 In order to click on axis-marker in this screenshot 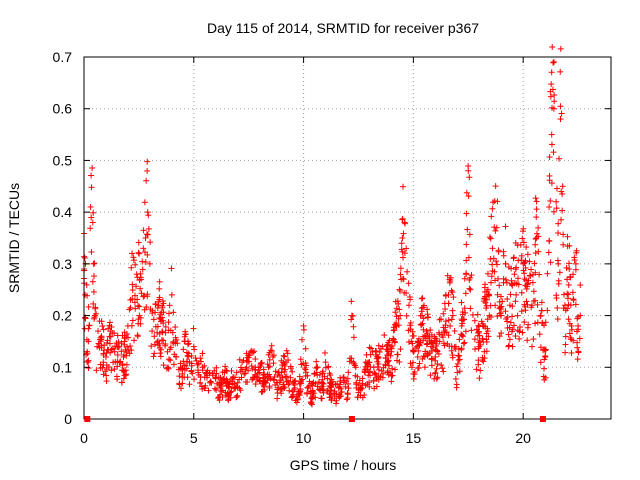, I will do `click(351, 419)`.